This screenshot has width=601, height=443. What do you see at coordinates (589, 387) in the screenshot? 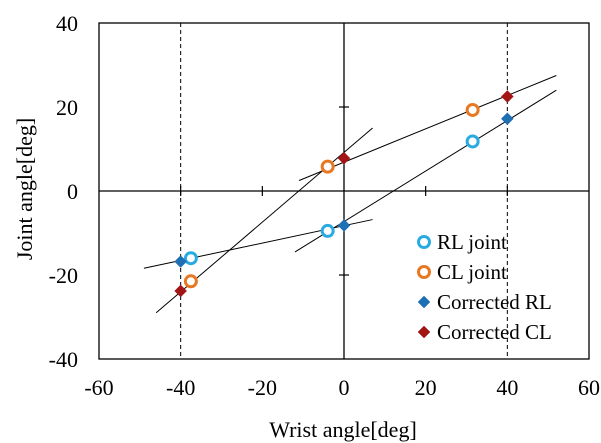
I see `x-tick-label: 60` at bounding box center [589, 387].